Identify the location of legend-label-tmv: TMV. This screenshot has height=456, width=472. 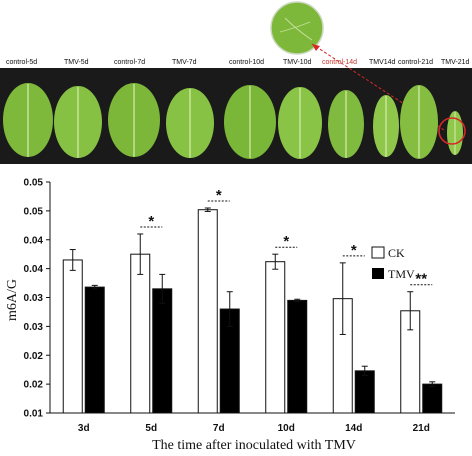
(401, 274).